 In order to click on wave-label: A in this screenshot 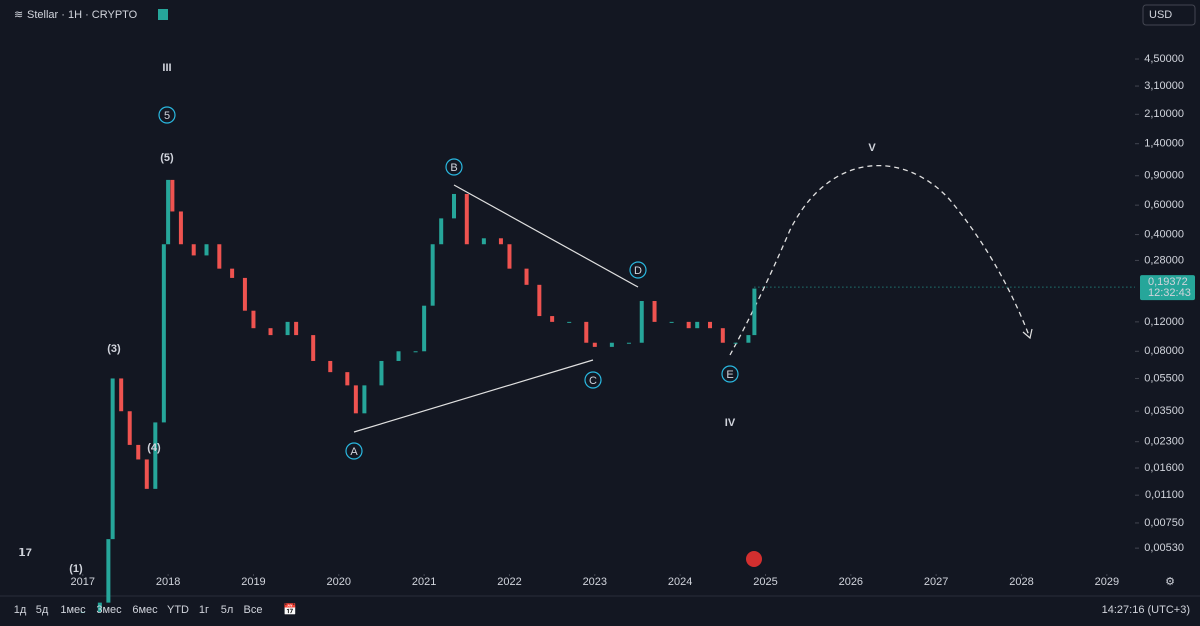, I will do `click(354, 452)`.